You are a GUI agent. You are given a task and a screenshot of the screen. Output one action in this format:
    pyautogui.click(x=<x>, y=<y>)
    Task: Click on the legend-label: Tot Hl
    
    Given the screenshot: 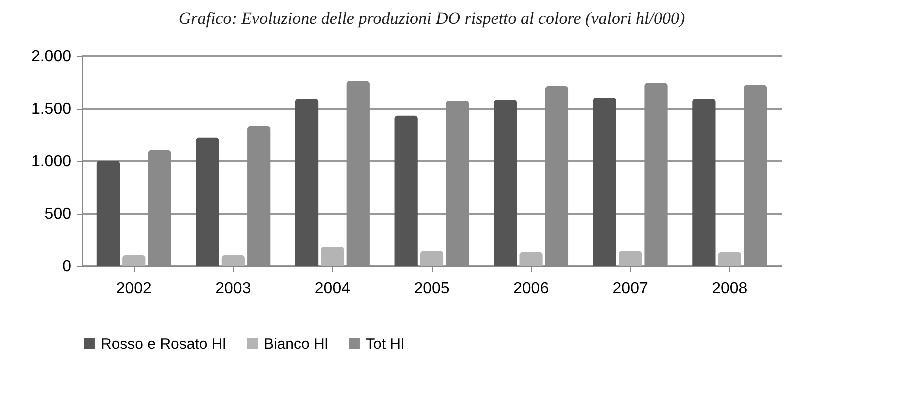 What is the action you would take?
    pyautogui.click(x=385, y=344)
    